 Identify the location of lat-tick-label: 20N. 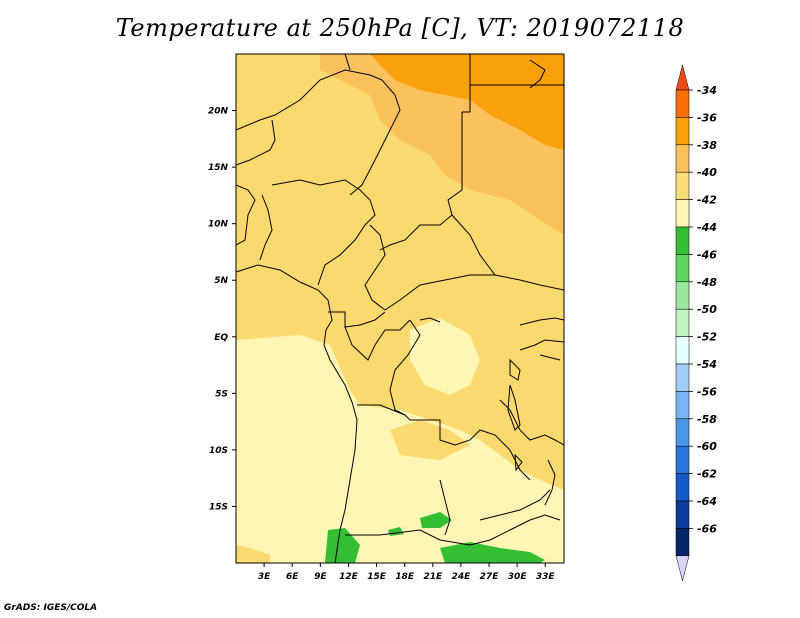
(218, 112).